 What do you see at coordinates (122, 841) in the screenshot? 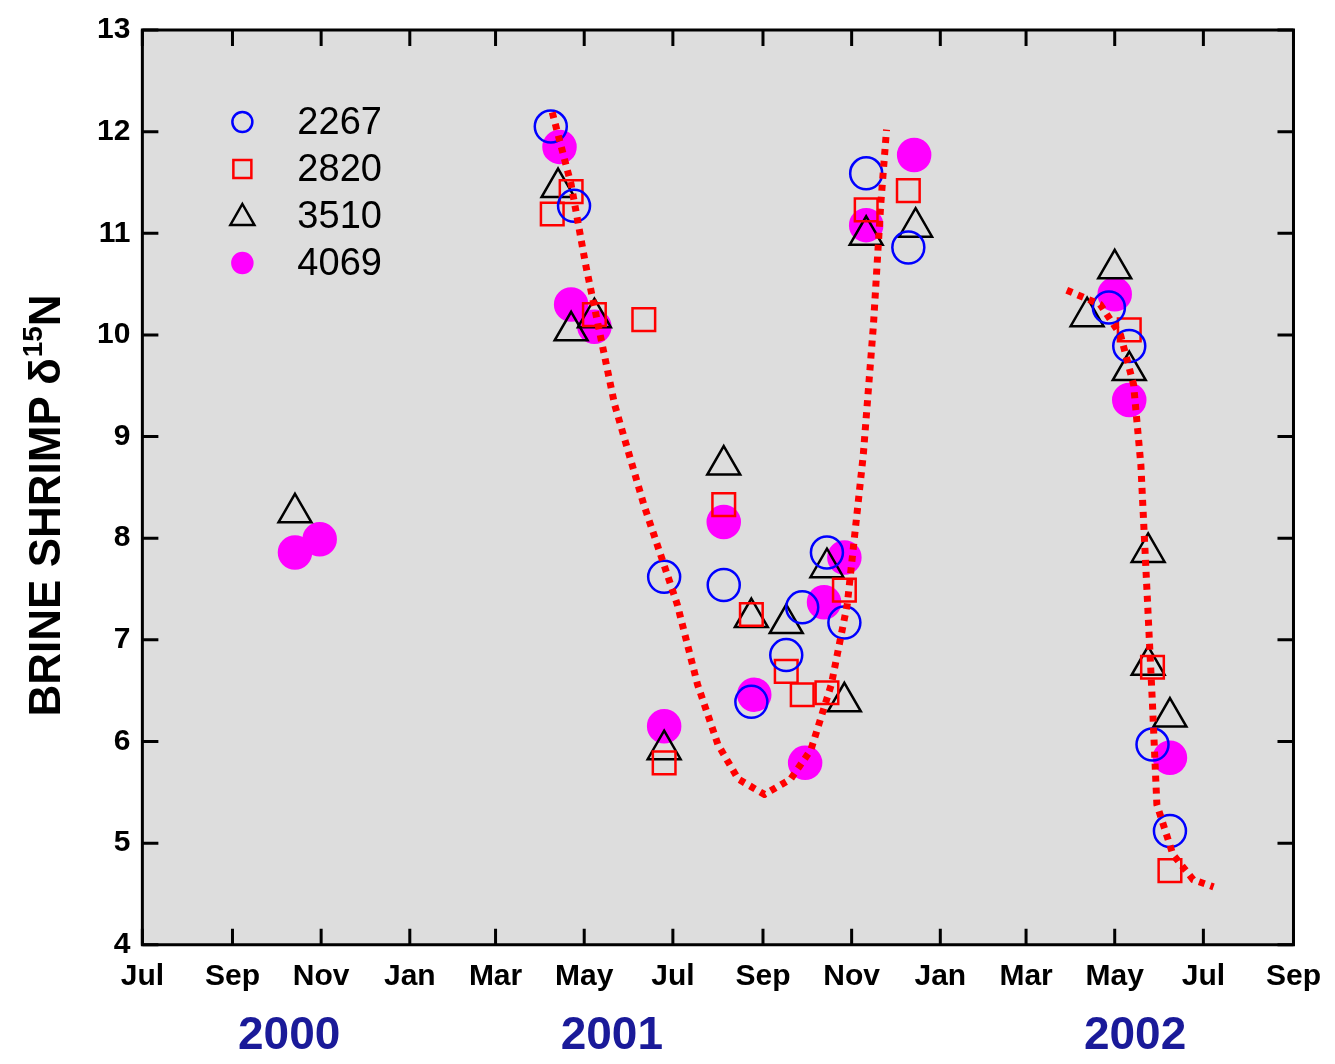
I see `y-tick-label: 5` at bounding box center [122, 841].